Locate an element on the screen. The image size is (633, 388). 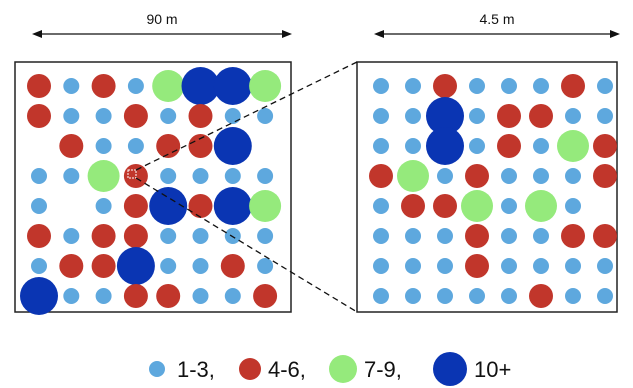
scale-left: 90 m is located at coordinates (162, 24).